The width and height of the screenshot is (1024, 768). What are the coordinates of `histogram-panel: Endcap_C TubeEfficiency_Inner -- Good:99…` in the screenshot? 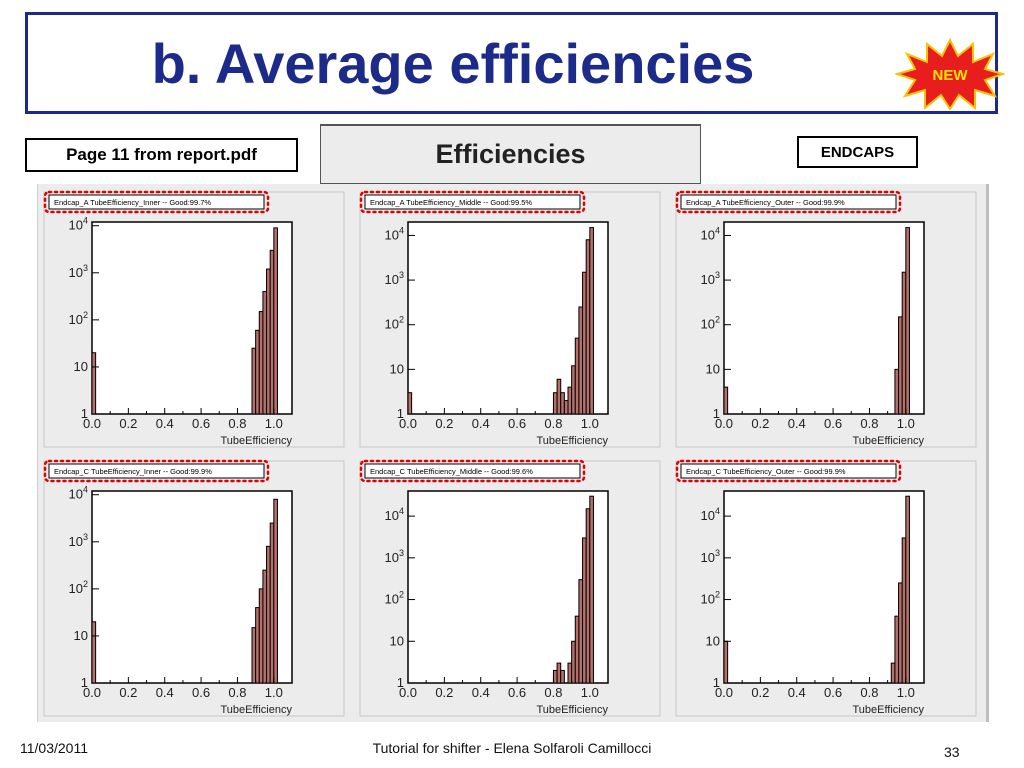 It's located at (194, 588).